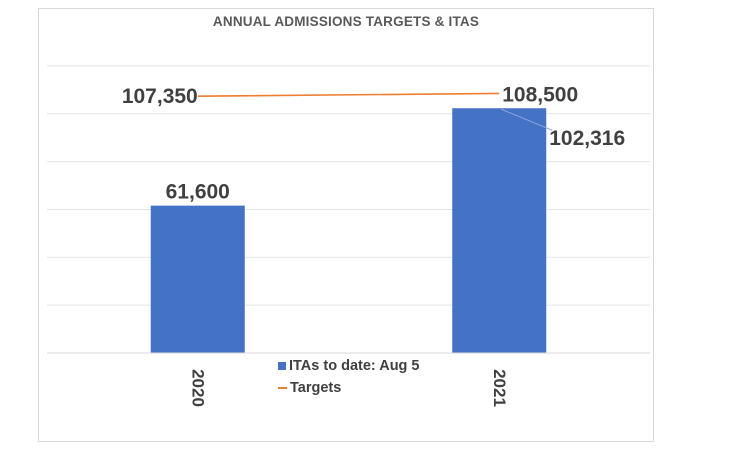 Image resolution: width=752 pixels, height=459 pixels. What do you see at coordinates (282, 366) in the screenshot?
I see `legend-swatch-itas` at bounding box center [282, 366].